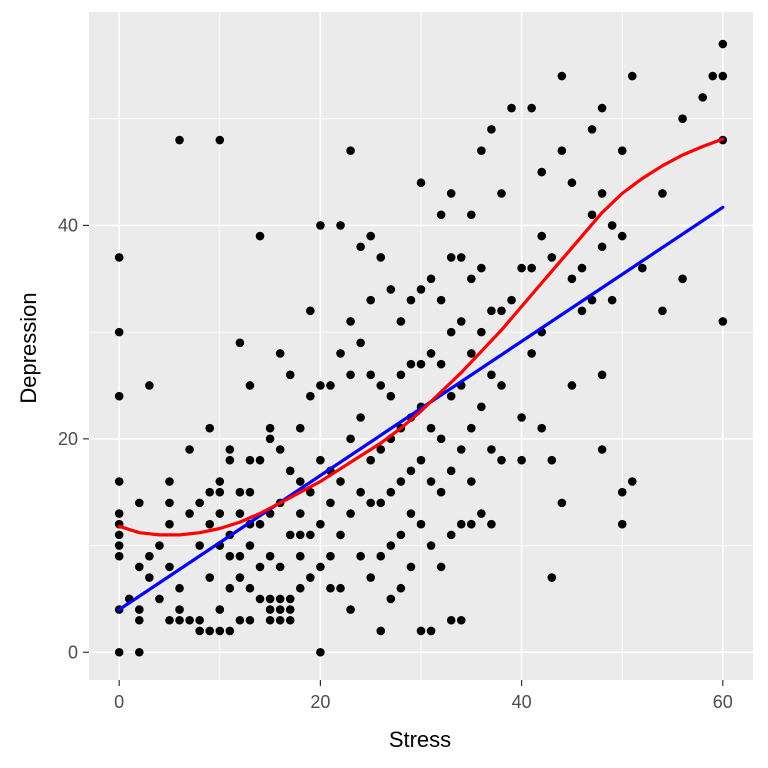 Image resolution: width=768 pixels, height=768 pixels. What do you see at coordinates (68, 439) in the screenshot?
I see `y-tick-label: 20` at bounding box center [68, 439].